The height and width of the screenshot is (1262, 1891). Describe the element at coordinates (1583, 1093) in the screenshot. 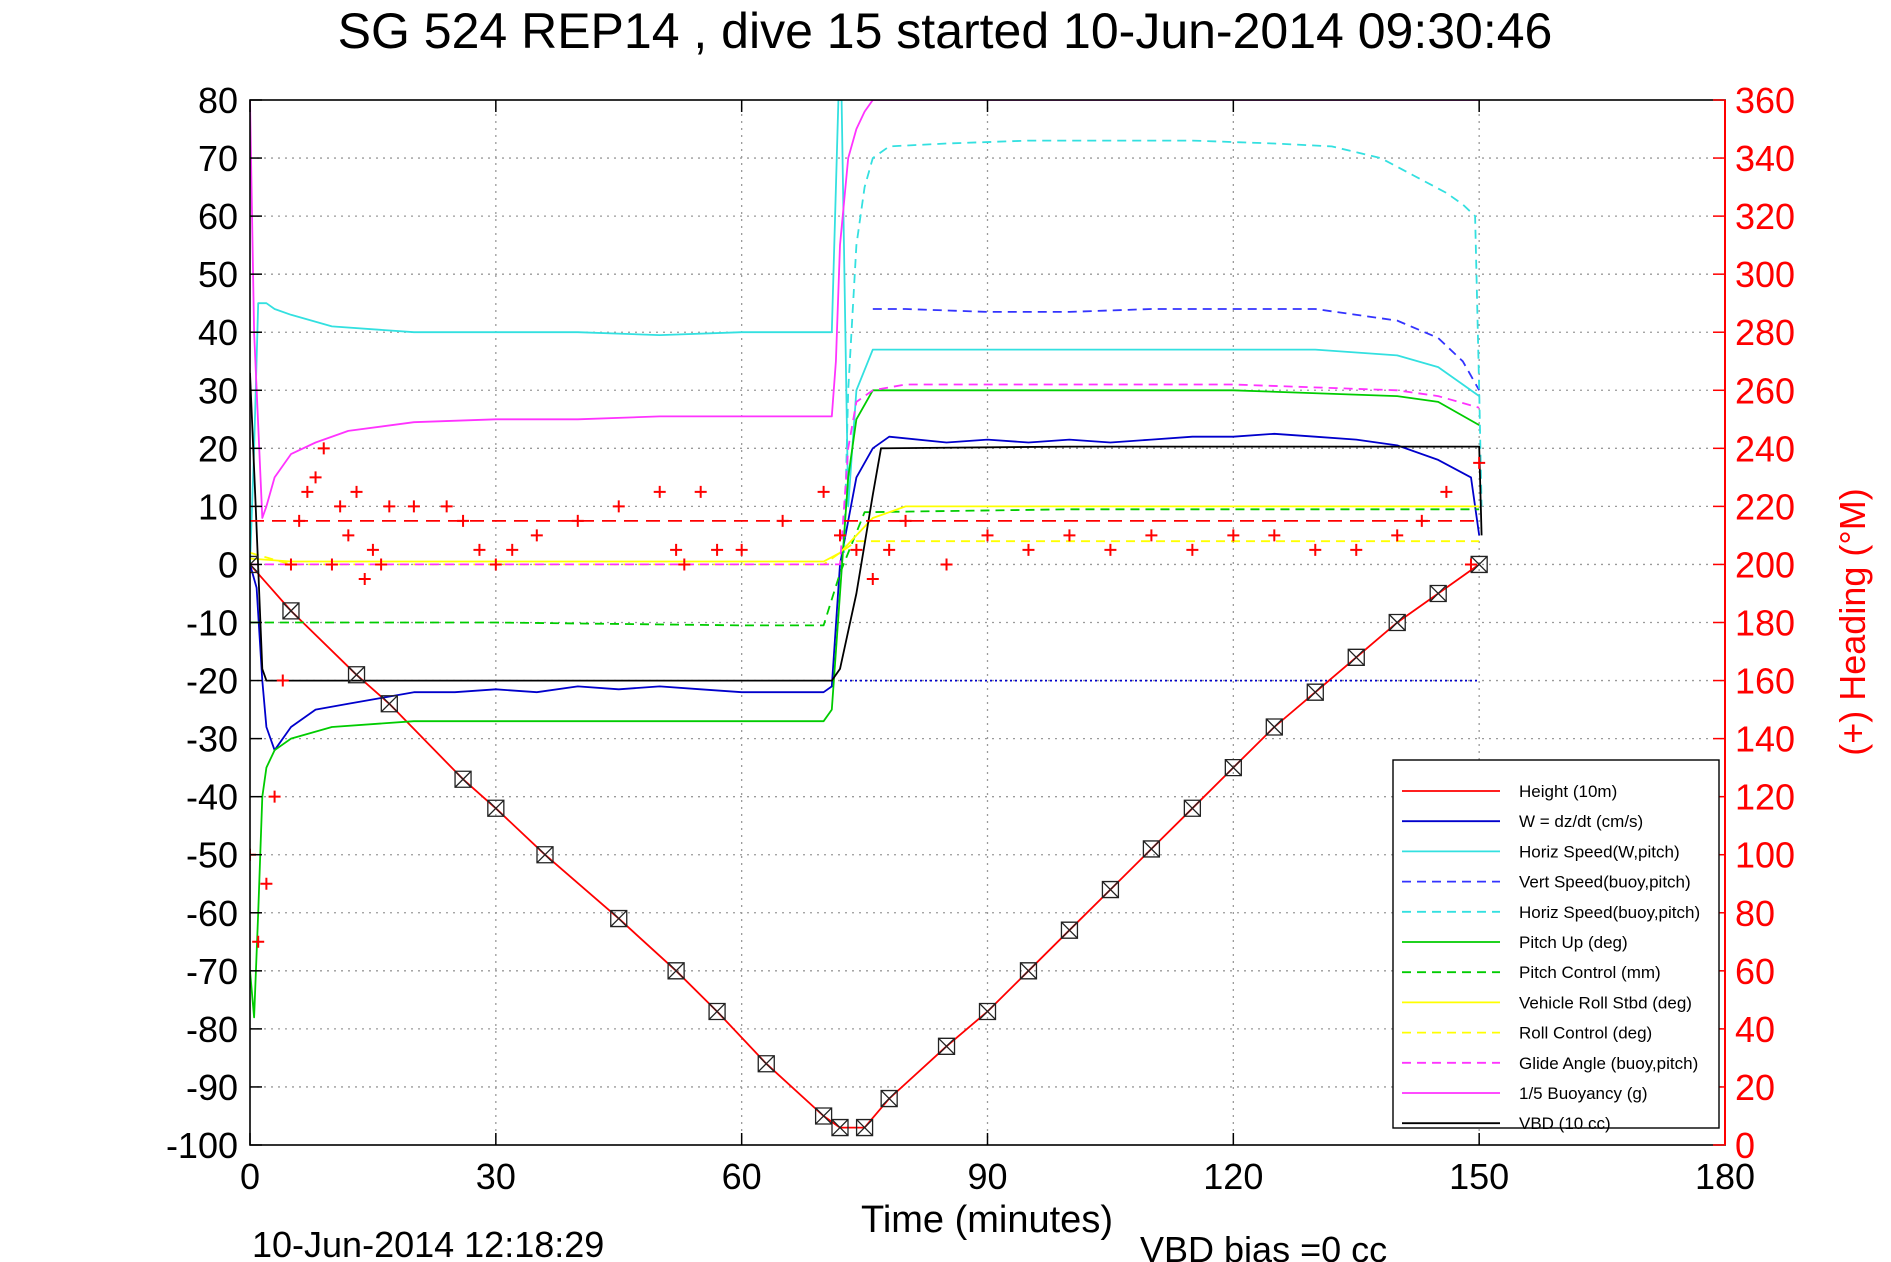

I see `legend-entry-label: 1/5 Buoyancy (g)` at that location.